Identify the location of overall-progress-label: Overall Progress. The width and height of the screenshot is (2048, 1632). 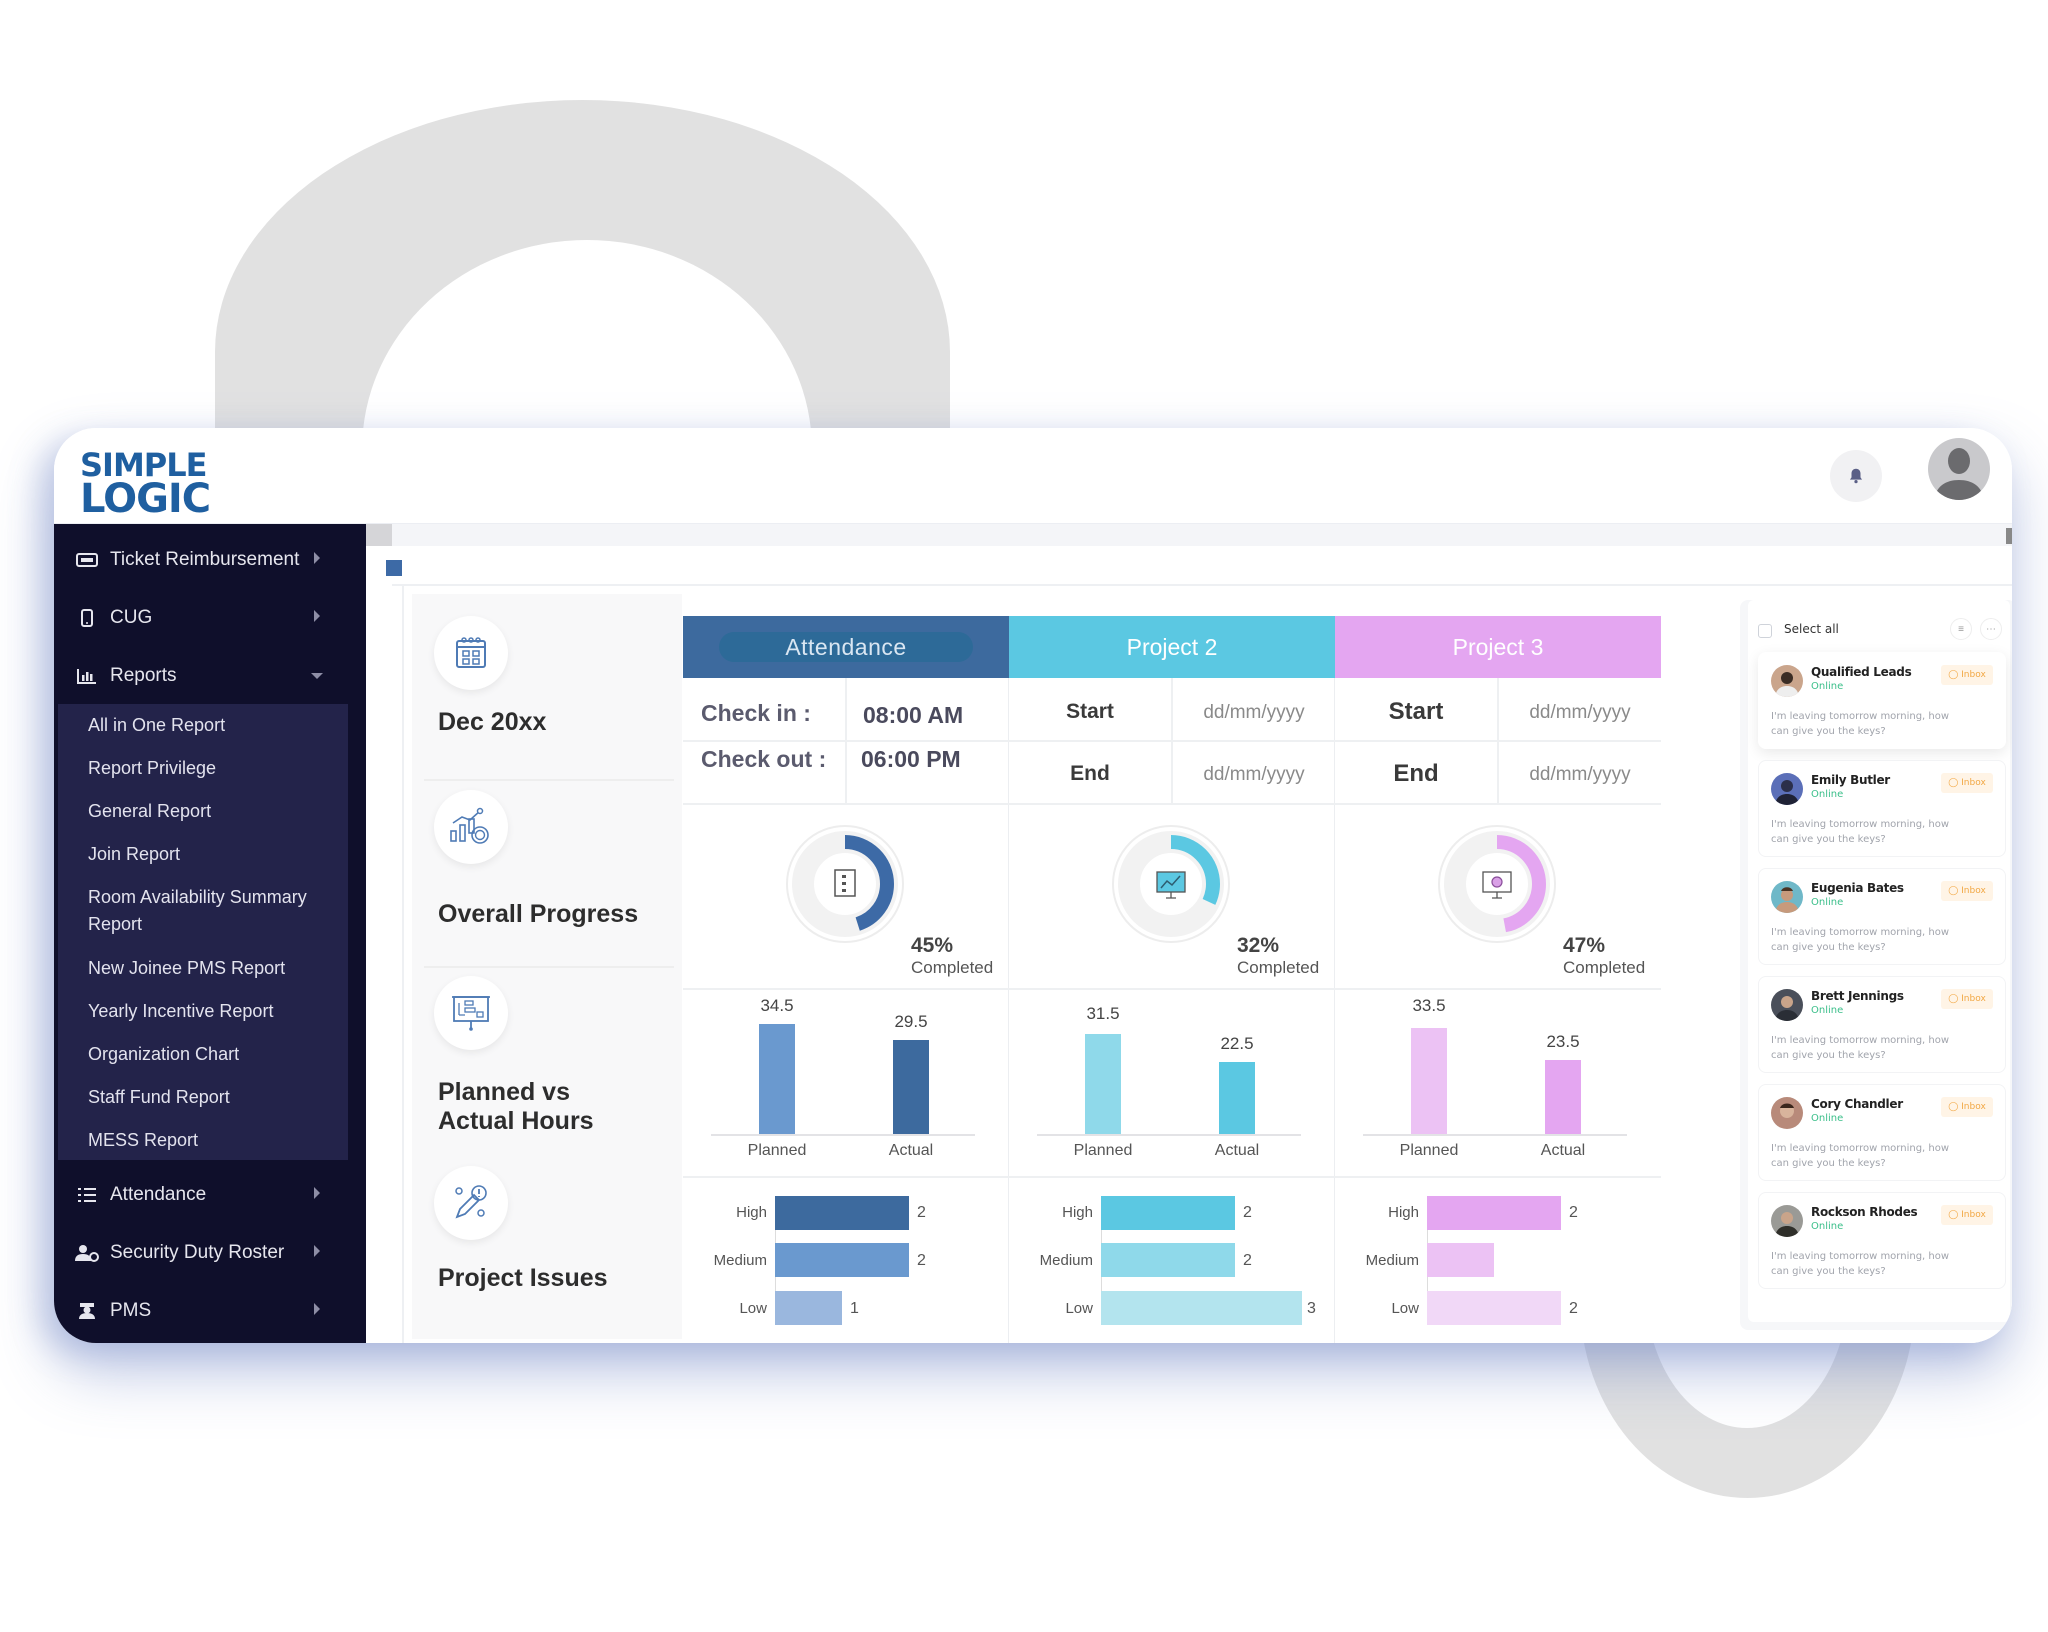
(538, 914).